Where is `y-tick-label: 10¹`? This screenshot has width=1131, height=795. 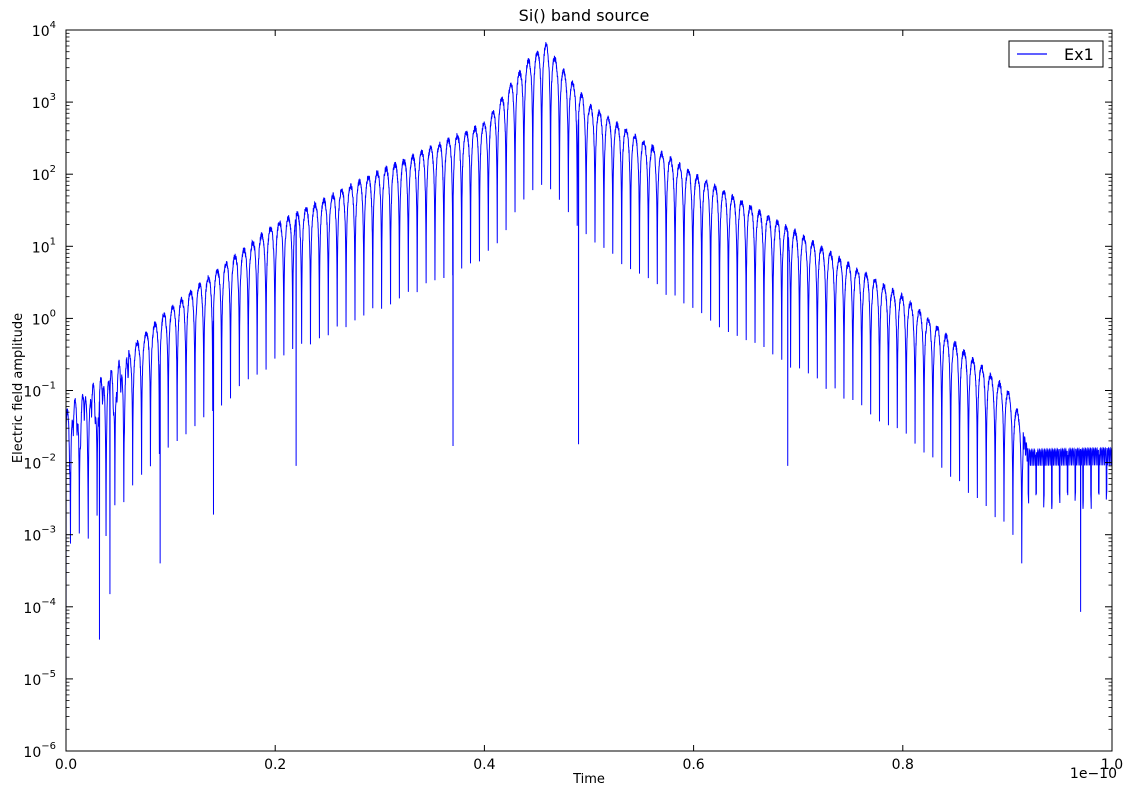
y-tick-label: 10¹ is located at coordinates (44, 246).